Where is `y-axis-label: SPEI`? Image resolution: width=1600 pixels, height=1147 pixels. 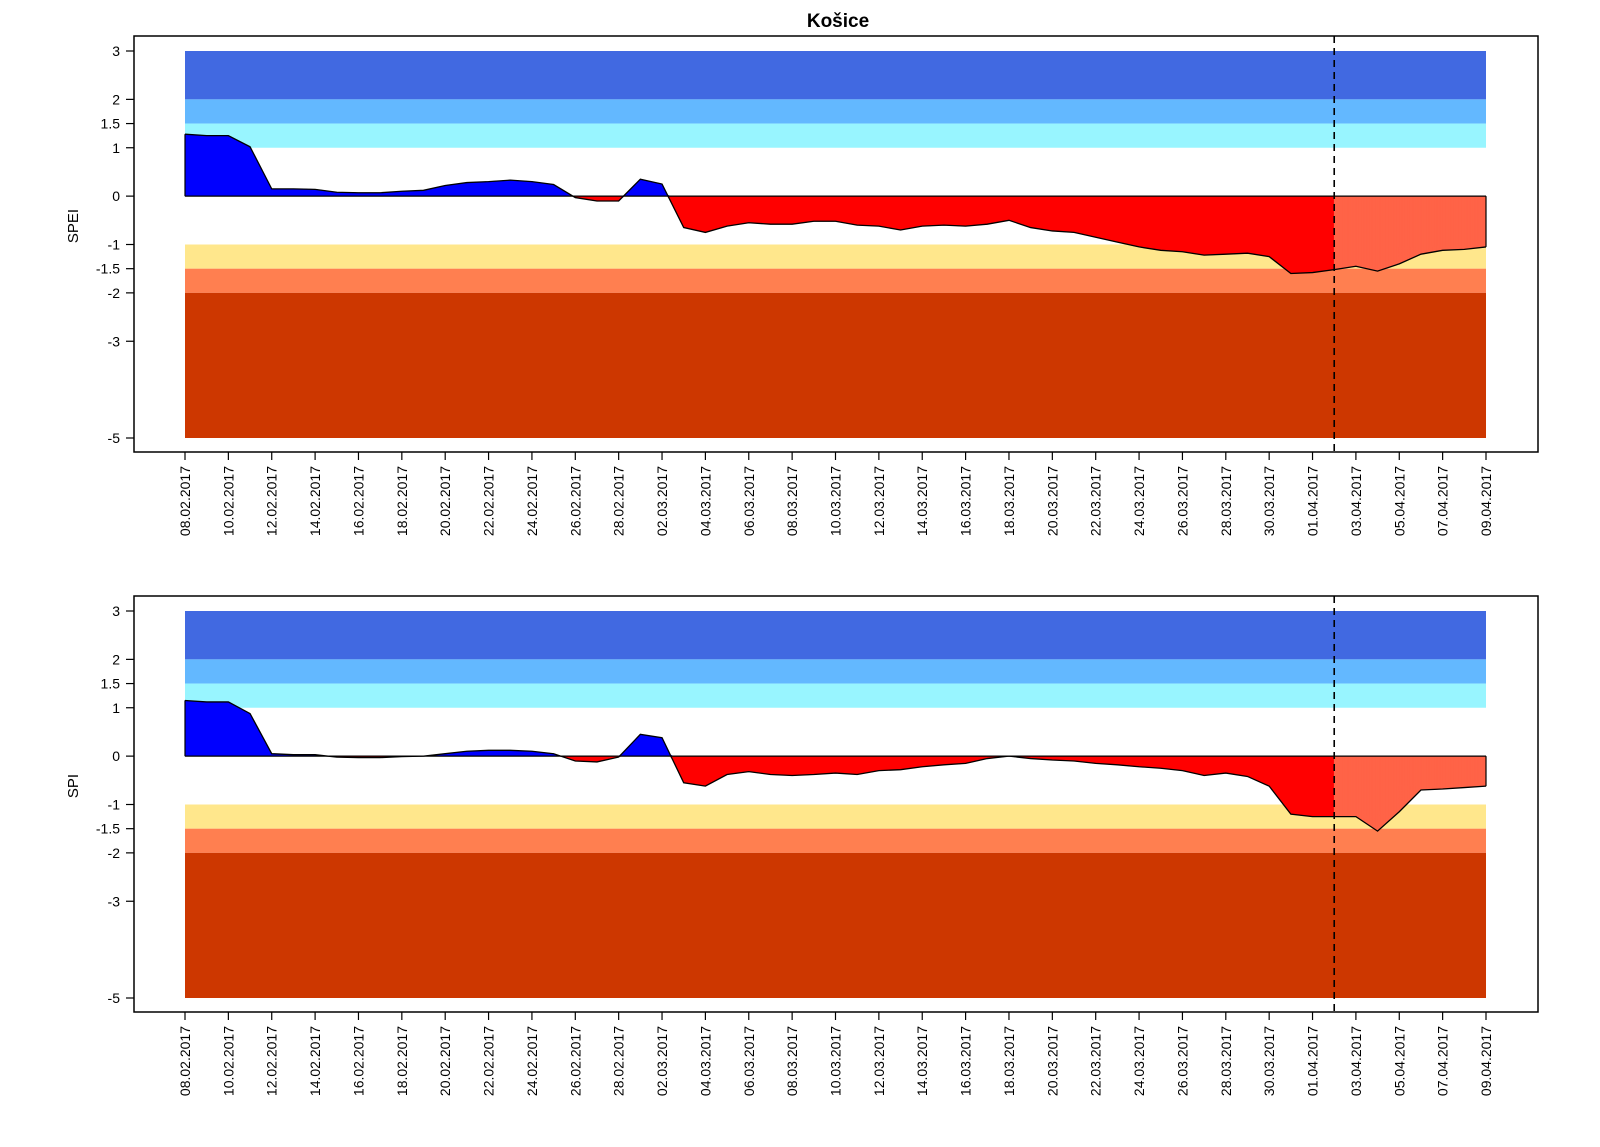
y-axis-label: SPEI is located at coordinates (73, 226).